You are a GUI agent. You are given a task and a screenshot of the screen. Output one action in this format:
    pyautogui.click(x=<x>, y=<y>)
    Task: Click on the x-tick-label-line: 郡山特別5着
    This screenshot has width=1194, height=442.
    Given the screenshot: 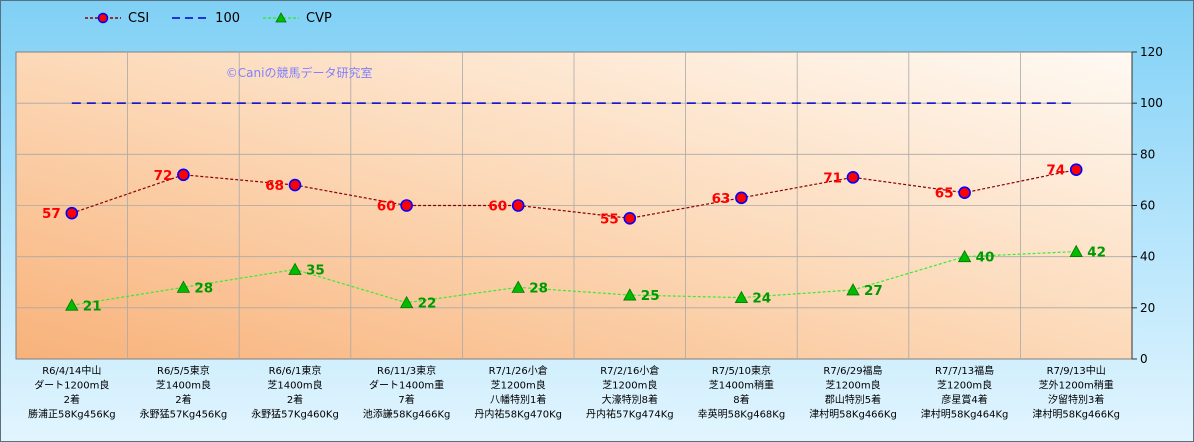 What is the action you would take?
    pyautogui.click(x=853, y=399)
    